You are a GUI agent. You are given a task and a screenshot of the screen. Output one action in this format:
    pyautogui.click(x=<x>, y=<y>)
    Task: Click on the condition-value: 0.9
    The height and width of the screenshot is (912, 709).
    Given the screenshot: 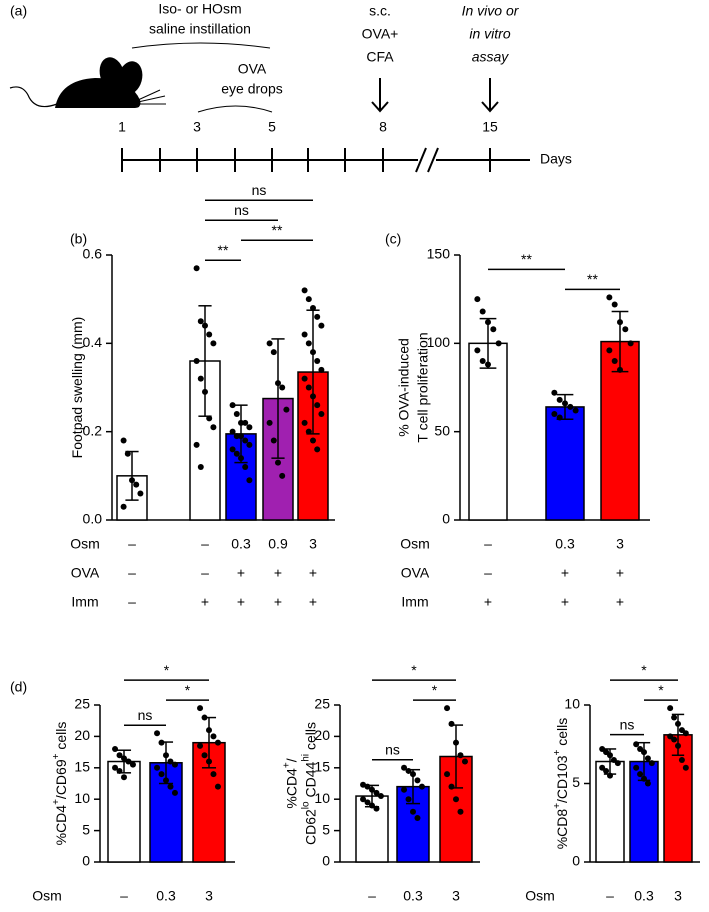 What is the action you would take?
    pyautogui.click(x=278, y=544)
    